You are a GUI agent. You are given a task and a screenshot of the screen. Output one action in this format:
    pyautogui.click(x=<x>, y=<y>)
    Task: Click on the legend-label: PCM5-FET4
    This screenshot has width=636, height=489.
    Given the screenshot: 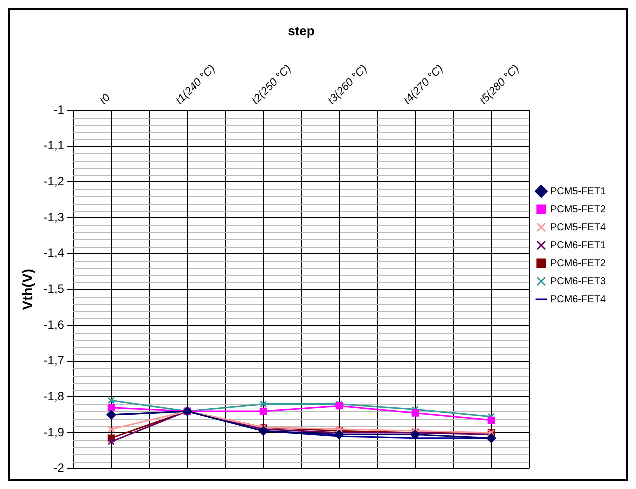 What is the action you would take?
    pyautogui.click(x=578, y=228)
    